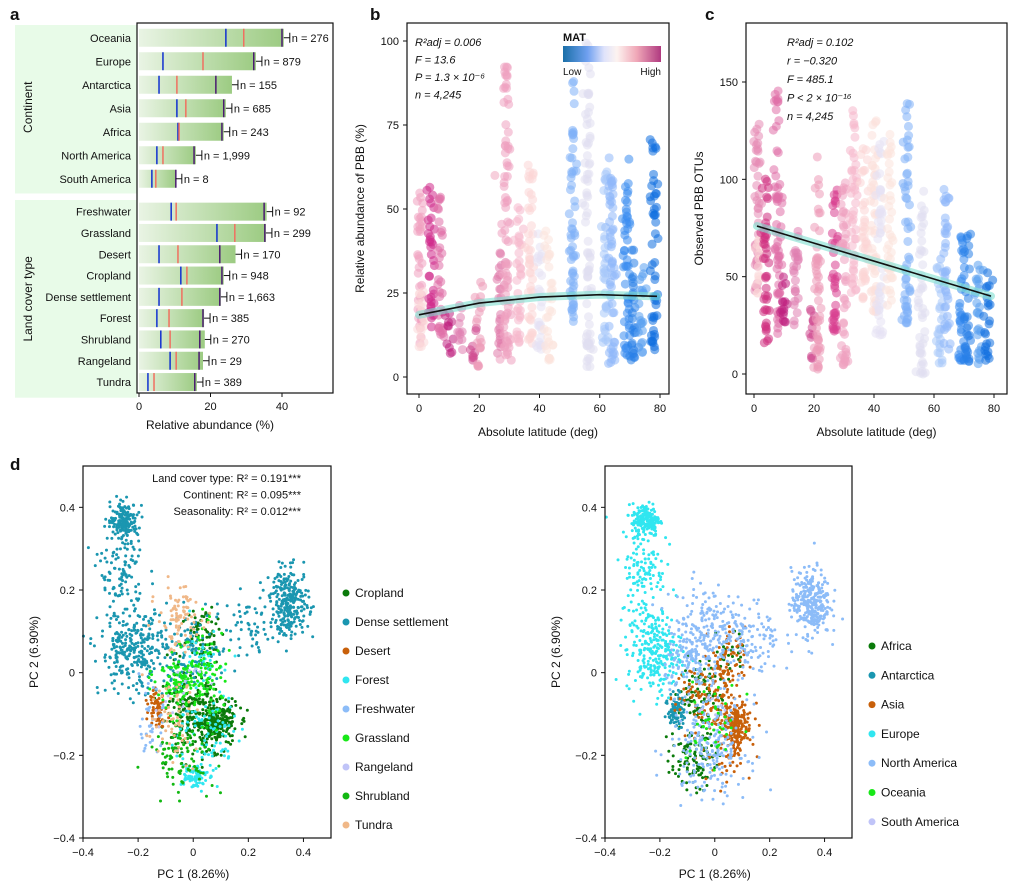 This screenshot has width=1022, height=888. What do you see at coordinates (538, 432) in the screenshot?
I see `x-axis-title: Absolute latitude (deg)` at bounding box center [538, 432].